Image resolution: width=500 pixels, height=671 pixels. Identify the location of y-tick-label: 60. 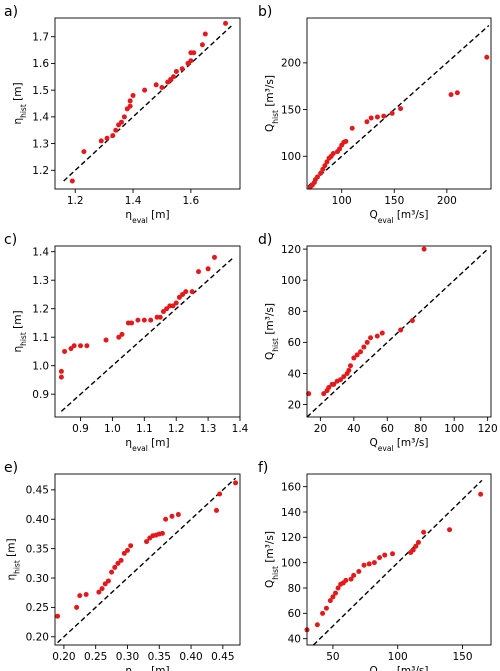
(294, 614).